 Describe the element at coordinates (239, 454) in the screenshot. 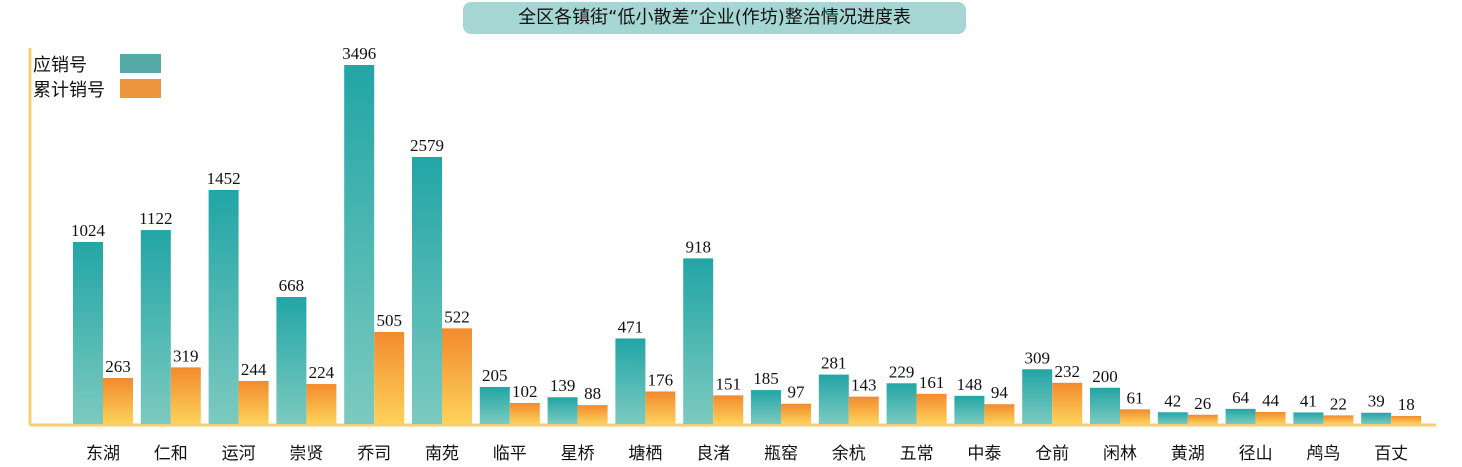

I see `x-tick-label-2: 运河` at that location.